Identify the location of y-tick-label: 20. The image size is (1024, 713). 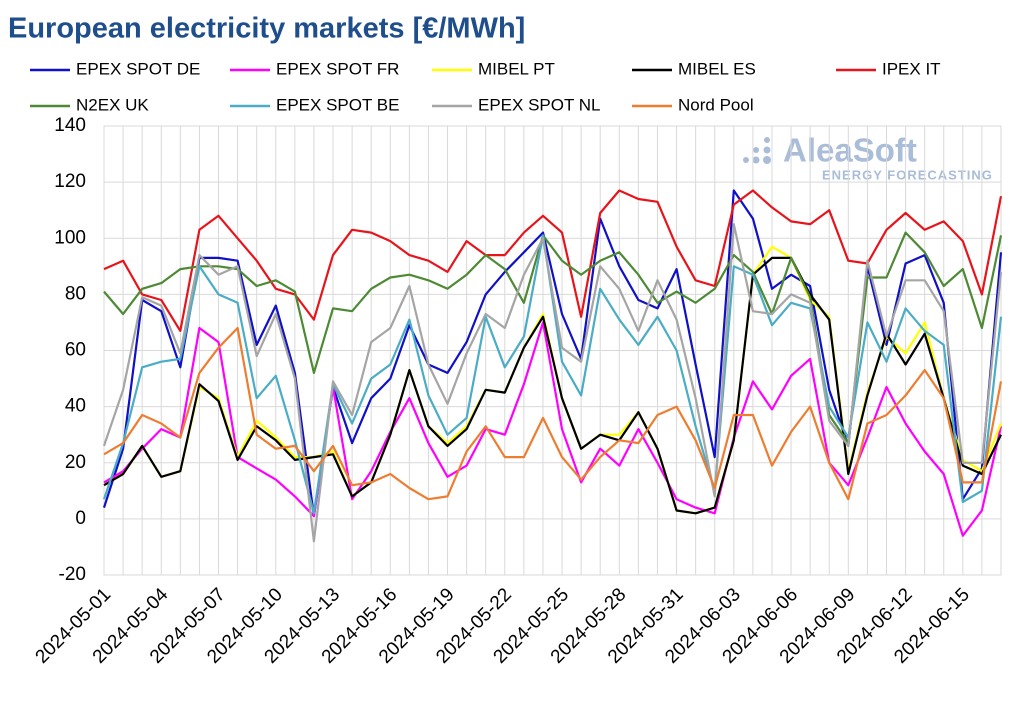
(75, 462).